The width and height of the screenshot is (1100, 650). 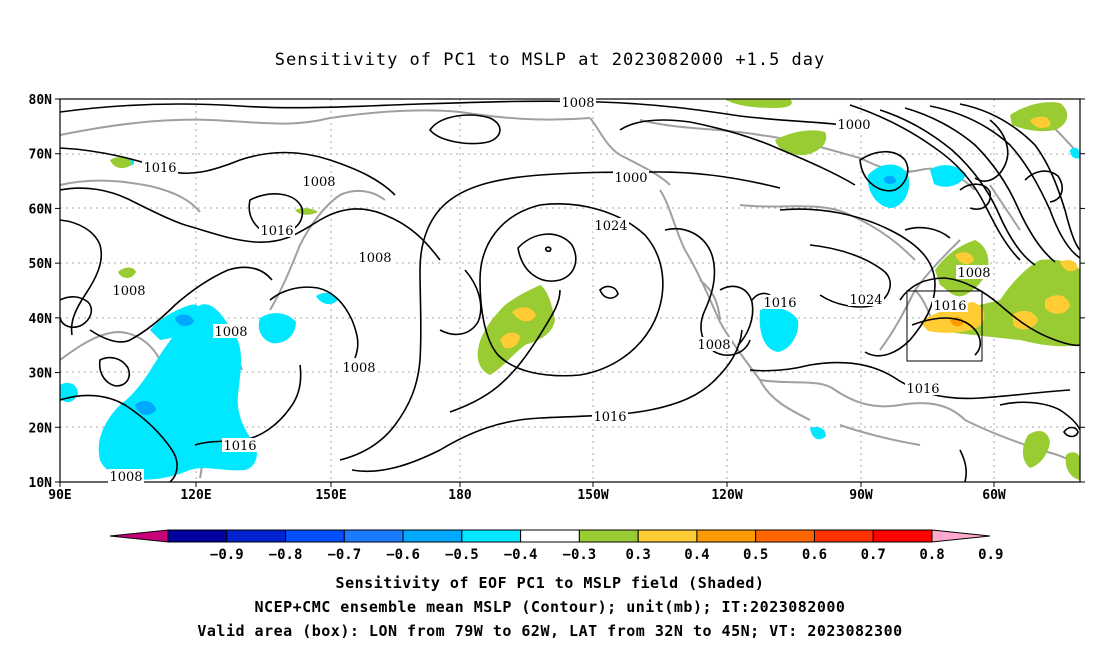 What do you see at coordinates (59, 495) in the screenshot?
I see `lon-tick-label: 90E` at bounding box center [59, 495].